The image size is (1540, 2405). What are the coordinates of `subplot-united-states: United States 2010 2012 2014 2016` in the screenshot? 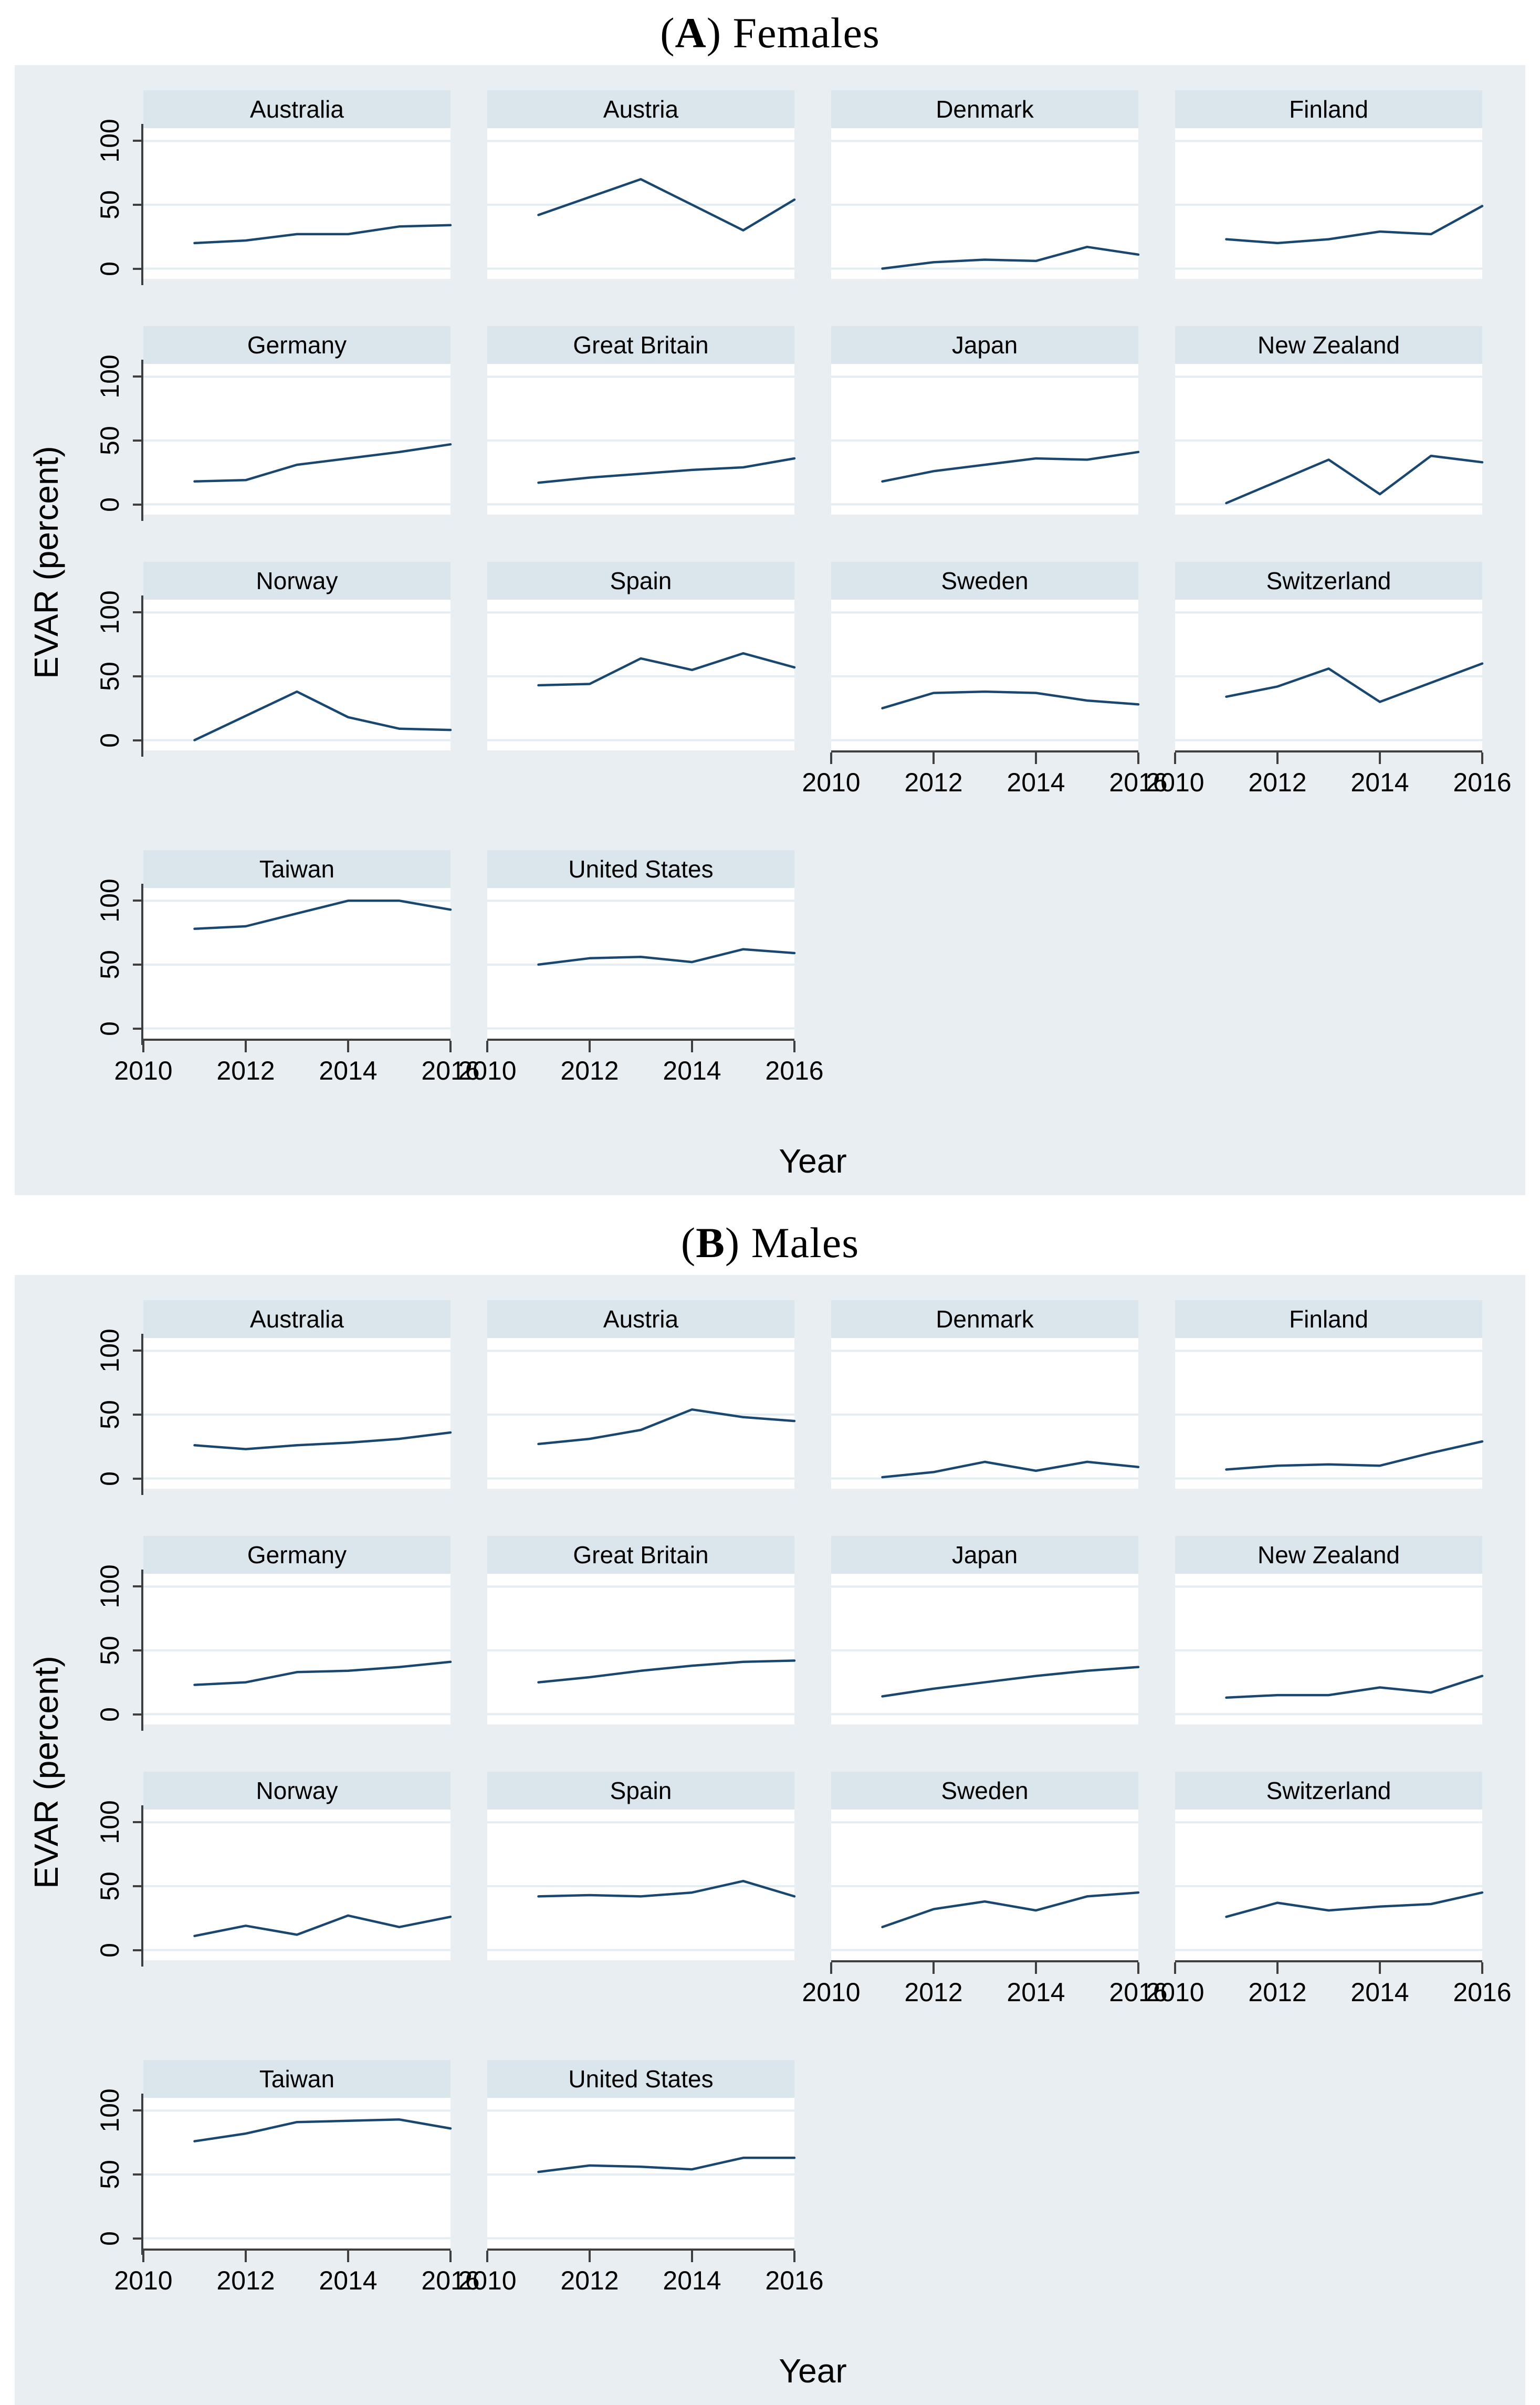 It's located at (641, 2180).